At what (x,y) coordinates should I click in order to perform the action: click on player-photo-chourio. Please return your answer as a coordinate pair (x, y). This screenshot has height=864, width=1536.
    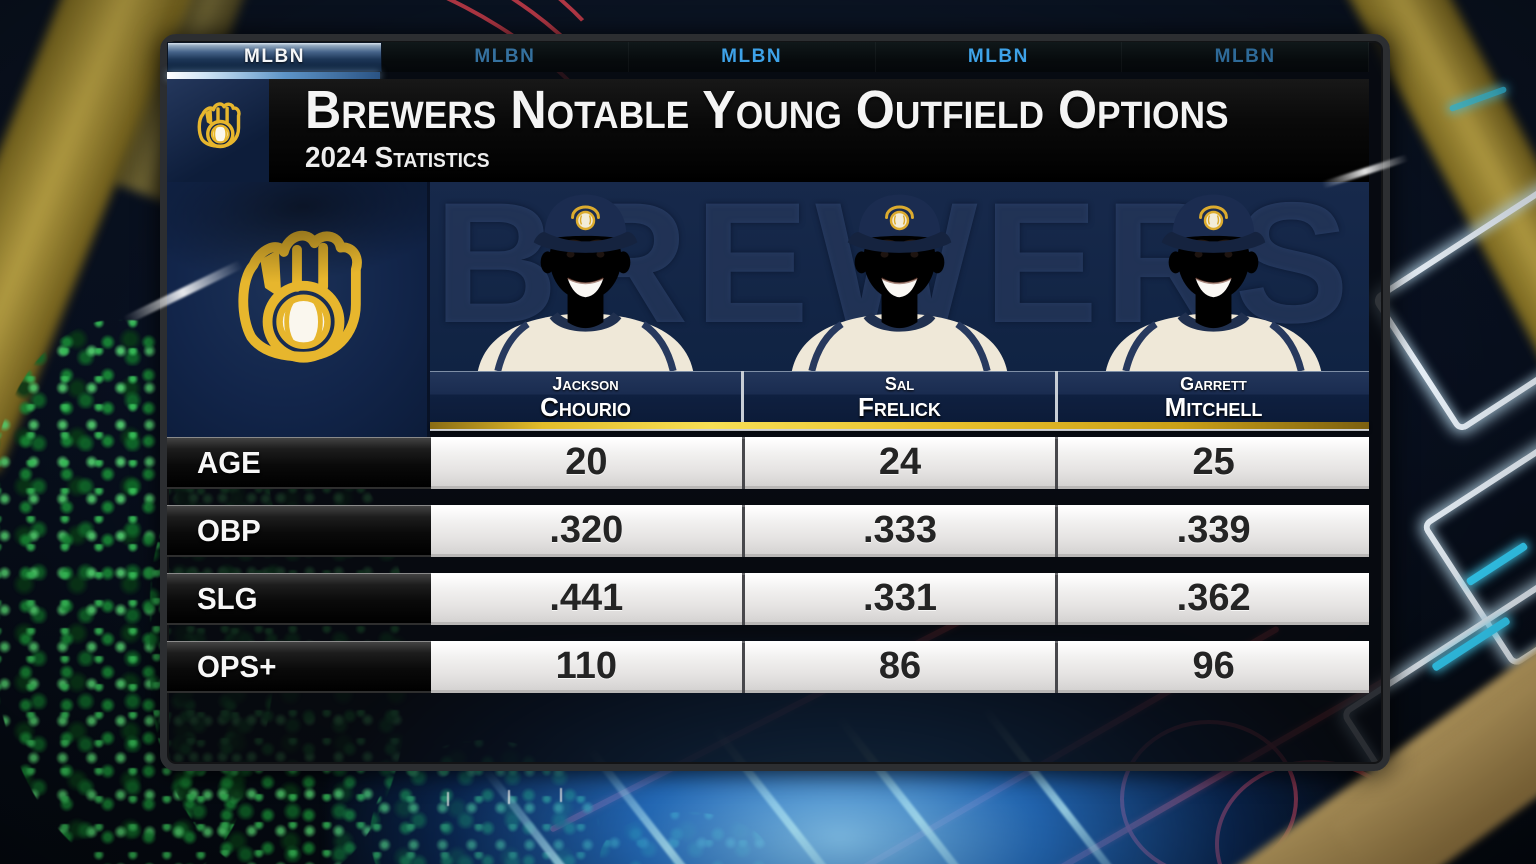
    Looking at the image, I should click on (585, 276).